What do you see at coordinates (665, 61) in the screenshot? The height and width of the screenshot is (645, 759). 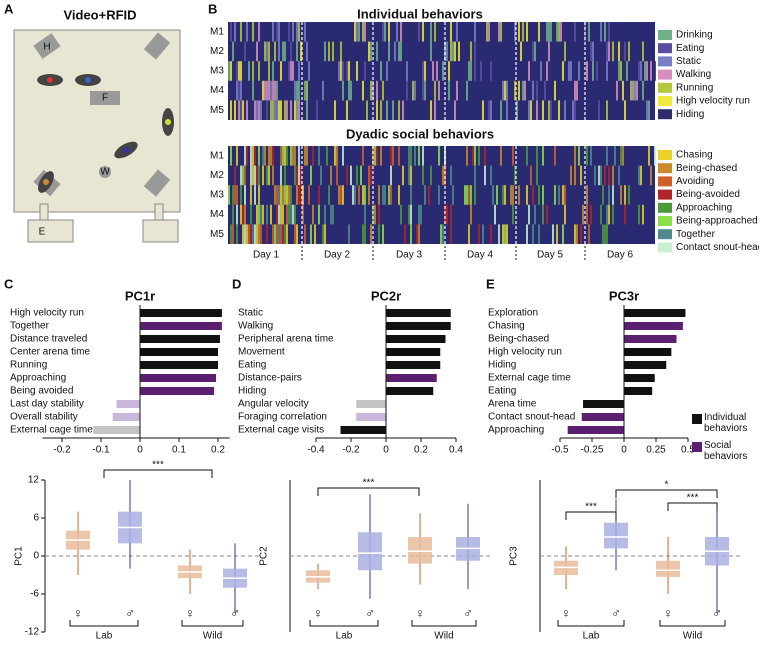 I see `legend-swatch` at bounding box center [665, 61].